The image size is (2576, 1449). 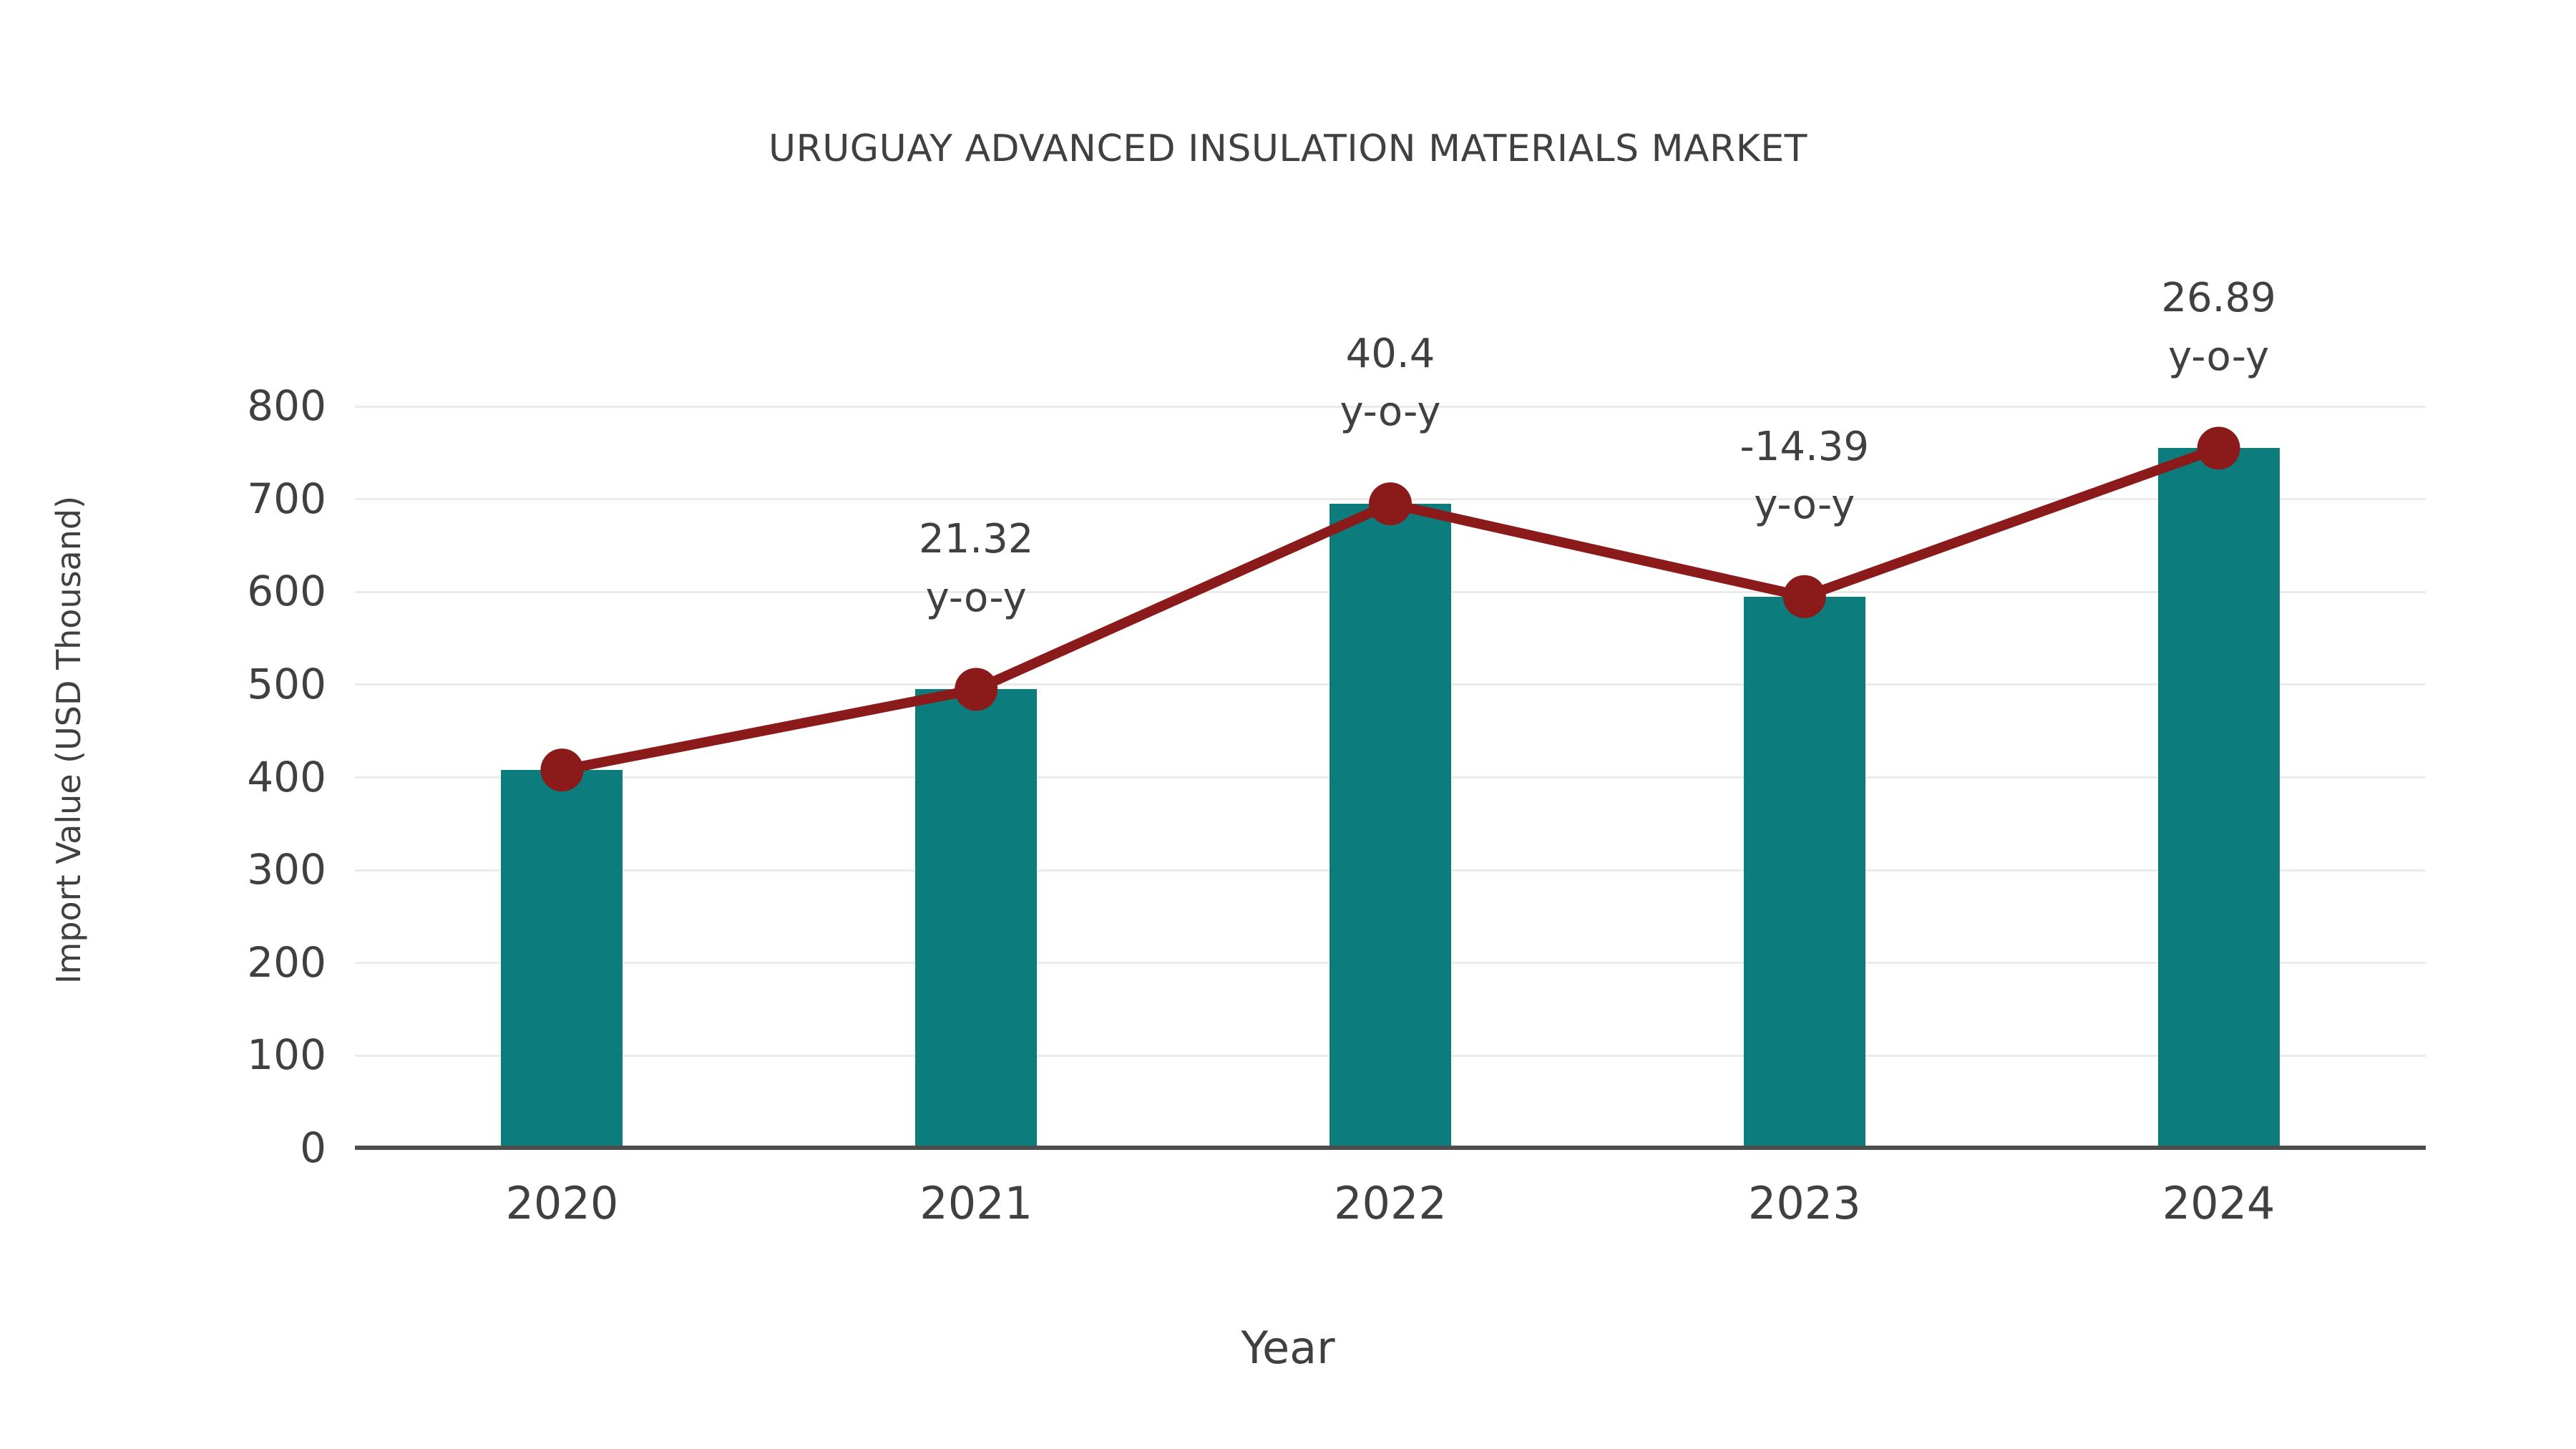 I want to click on y-axis-title: Import Value (USD Thousand), so click(x=68, y=740).